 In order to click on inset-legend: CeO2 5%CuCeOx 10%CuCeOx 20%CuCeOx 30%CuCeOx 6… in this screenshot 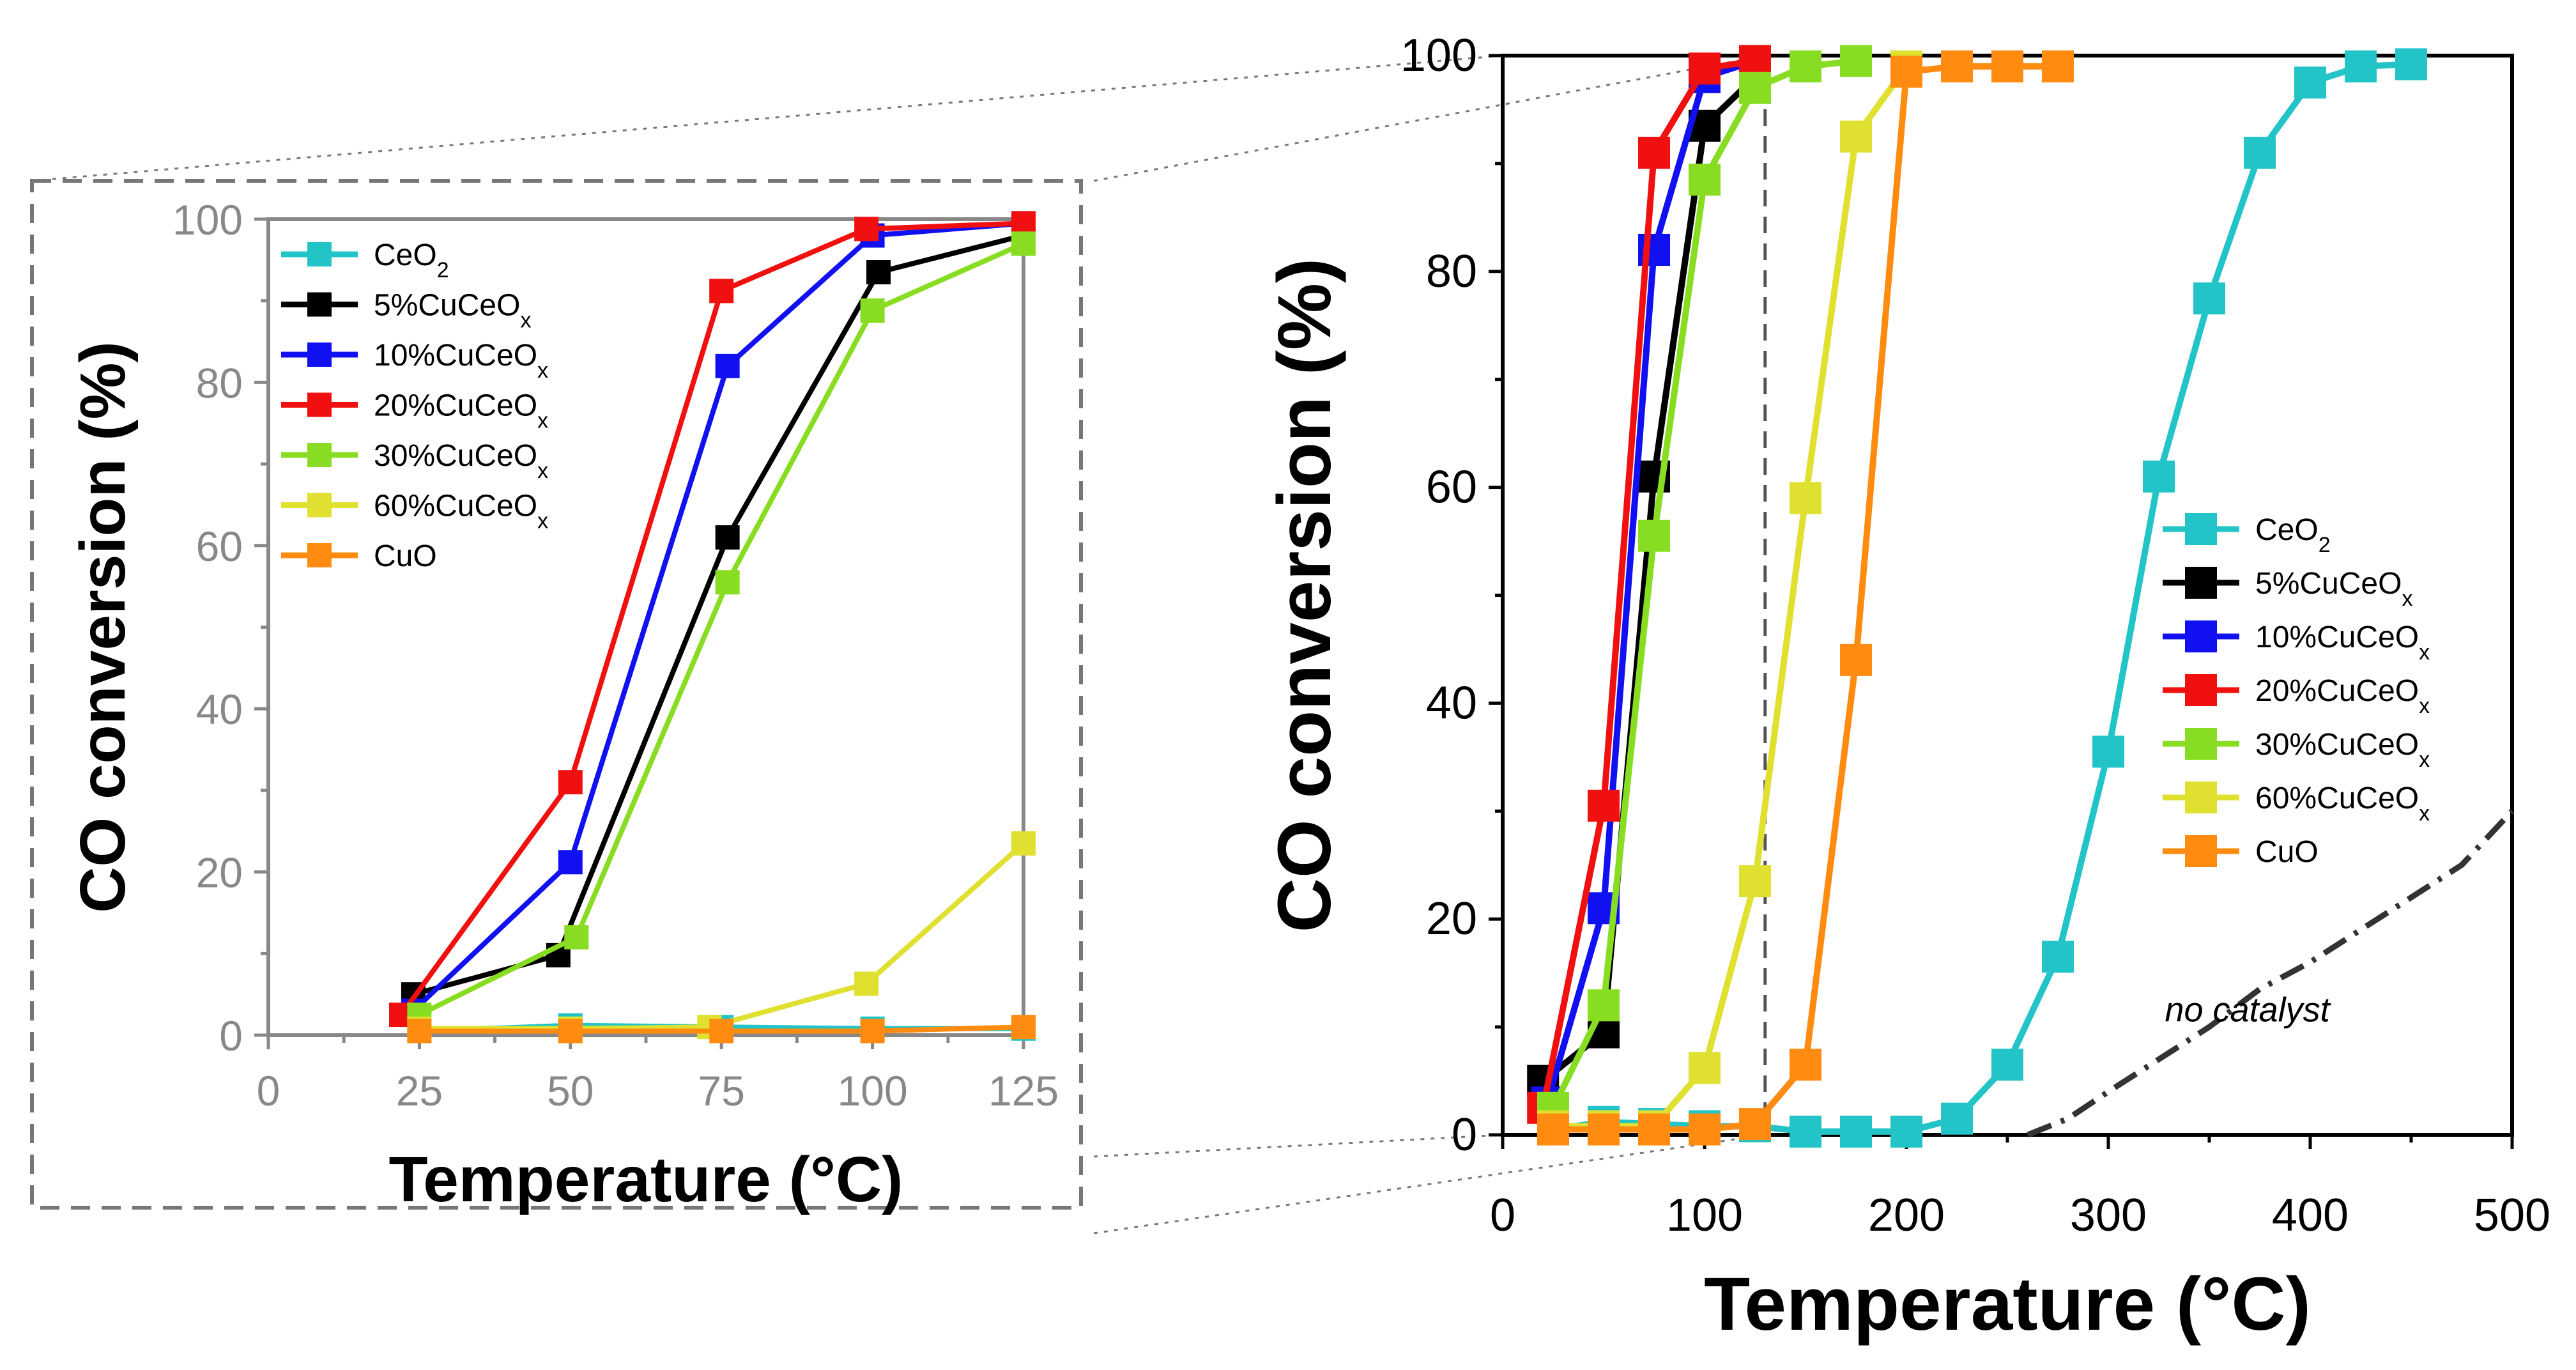, I will do `click(414, 405)`.